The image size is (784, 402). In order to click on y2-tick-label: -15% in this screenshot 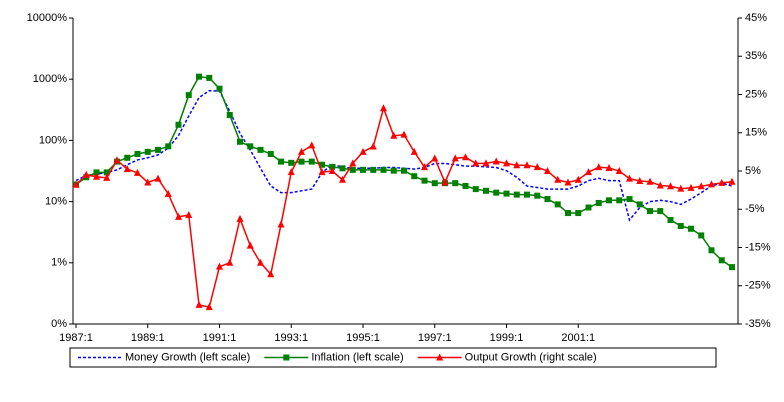, I will do `click(758, 247)`.